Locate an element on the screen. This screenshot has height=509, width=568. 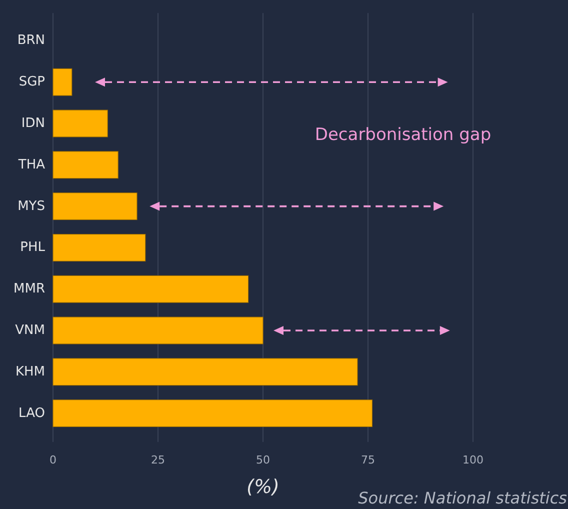
y-tick-label: MYS is located at coordinates (31, 206).